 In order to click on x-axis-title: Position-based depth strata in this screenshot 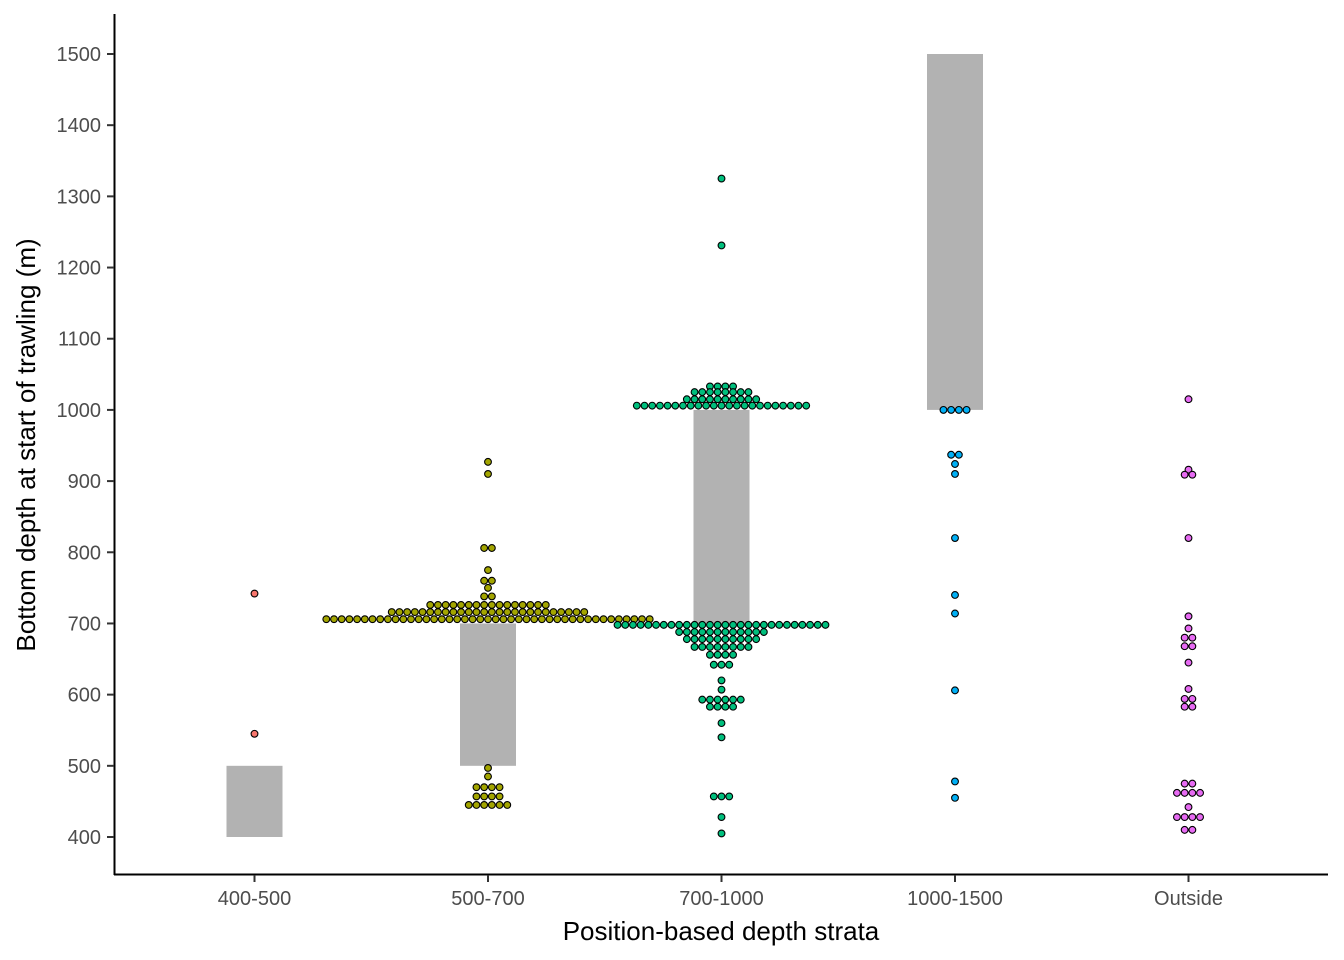, I will do `click(721, 931)`.